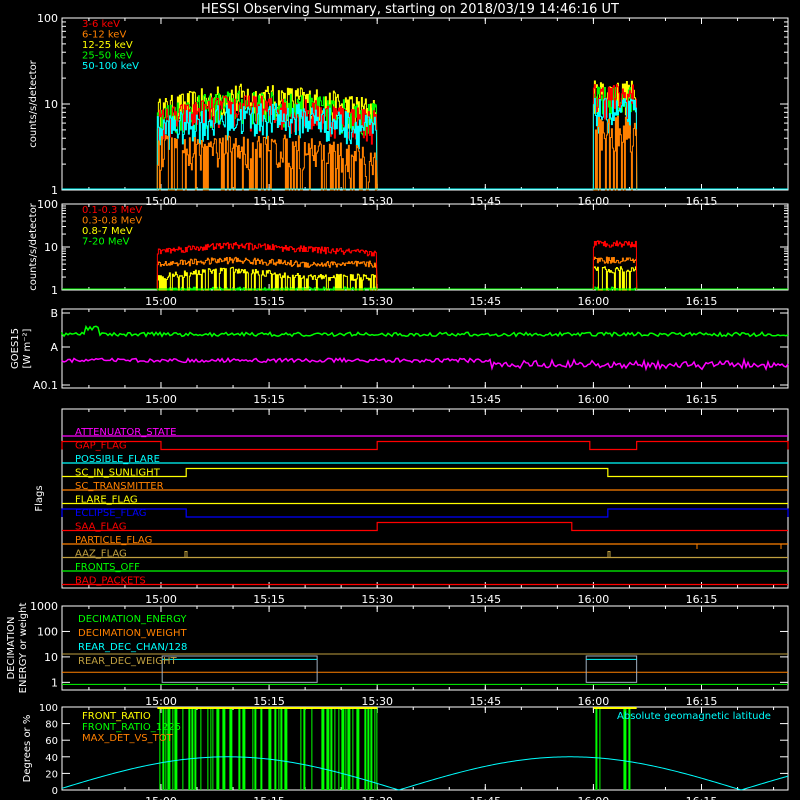 The width and height of the screenshot is (800, 800). Describe the element at coordinates (125, 432) in the screenshot. I see `flag-label: ATTENUATOR_STATE` at that location.